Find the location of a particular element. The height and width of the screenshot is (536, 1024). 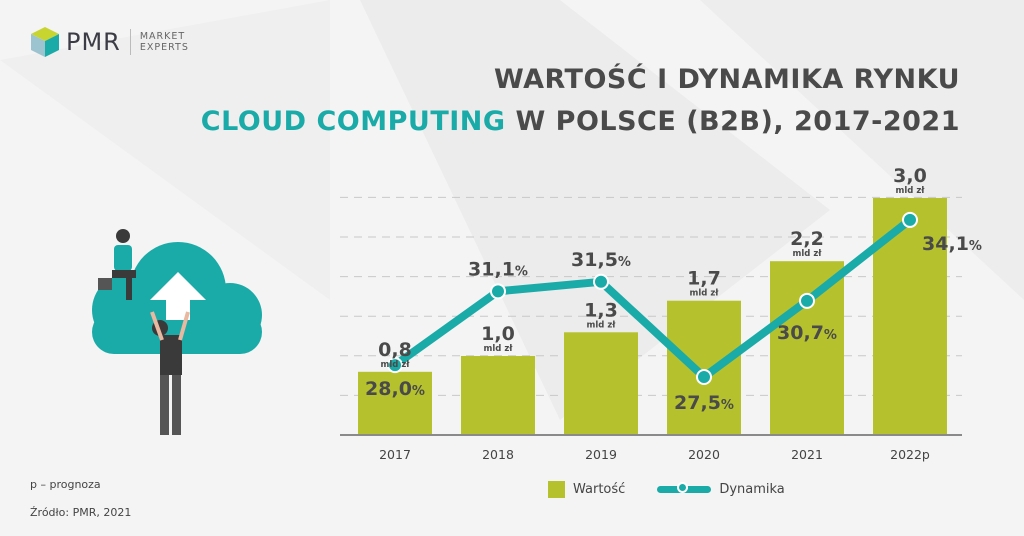

title-rest: W POLSCE (B2B), 2017-2021 is located at coordinates (732, 121).